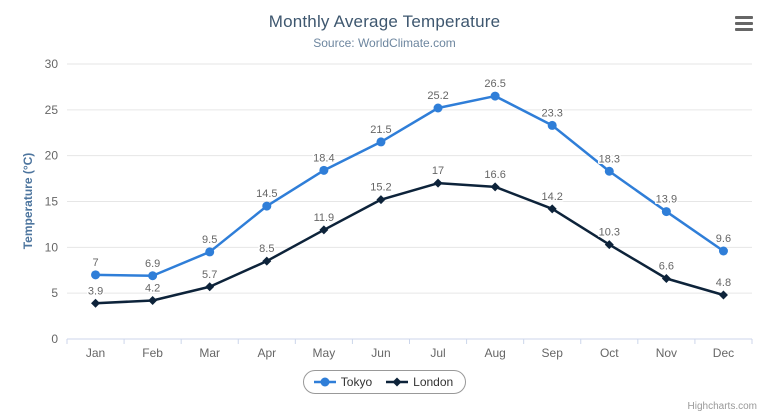  What do you see at coordinates (381, 142) in the screenshot?
I see `point-tokyo-jun` at bounding box center [381, 142].